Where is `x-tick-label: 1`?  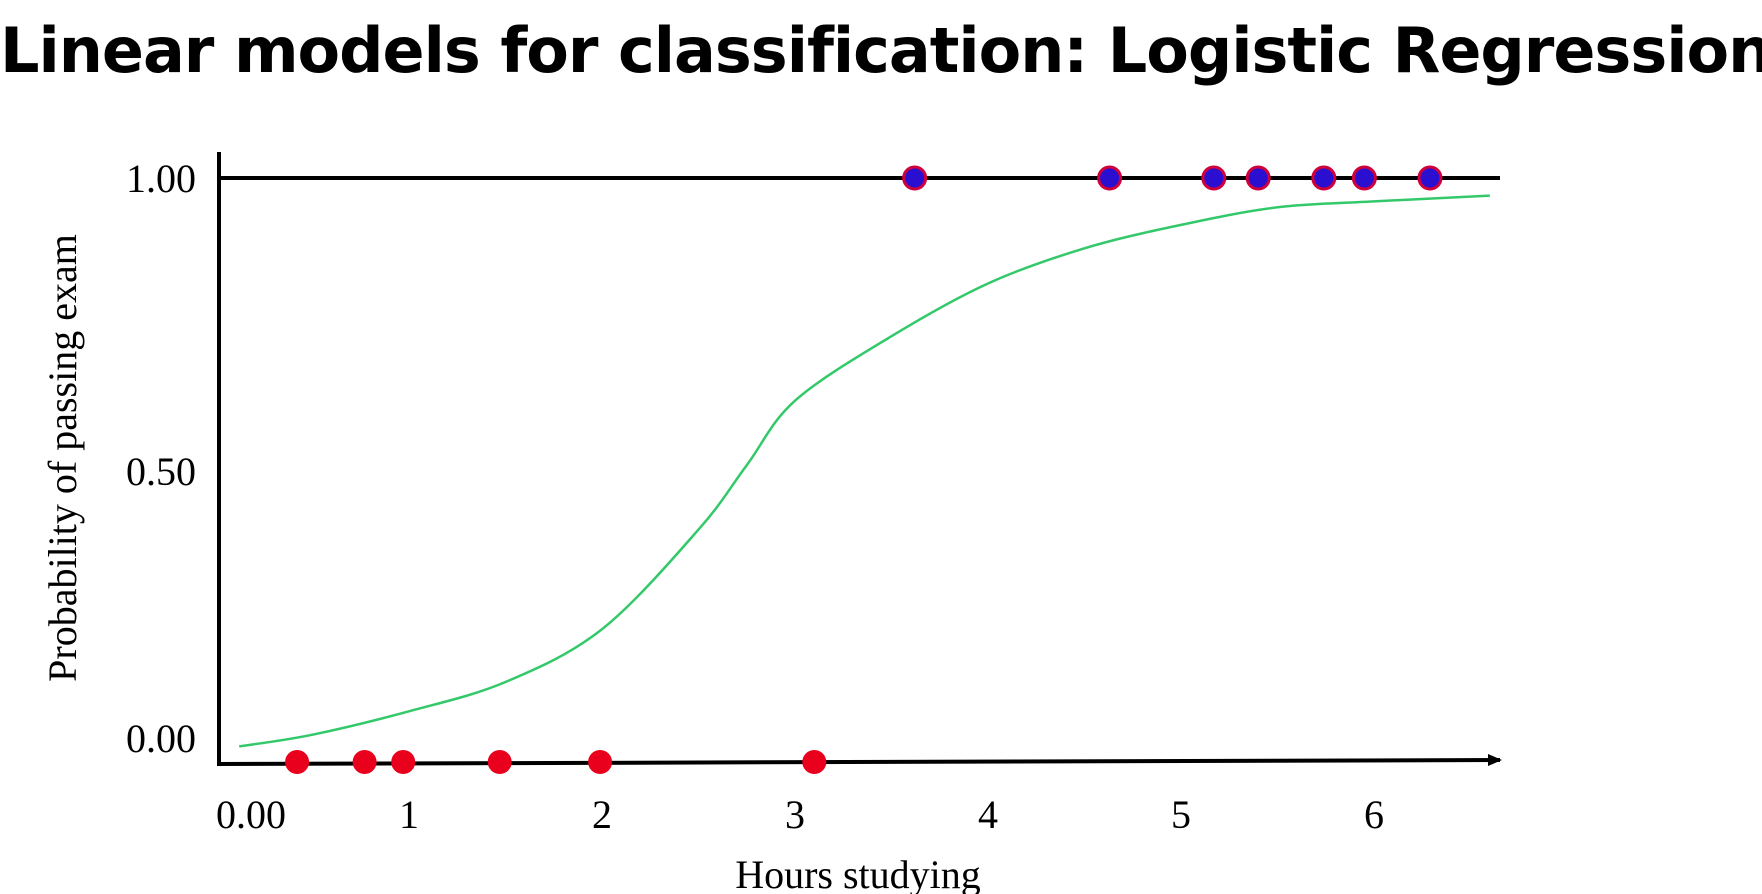 x-tick-label: 1 is located at coordinates (409, 814).